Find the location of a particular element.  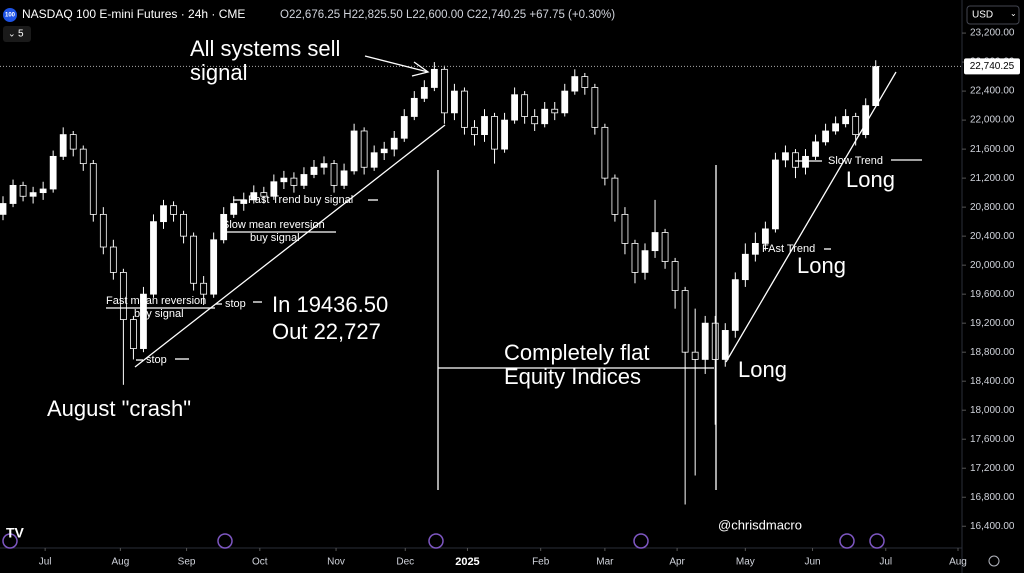

y-tick-label: 18,000.00 is located at coordinates (992, 410).